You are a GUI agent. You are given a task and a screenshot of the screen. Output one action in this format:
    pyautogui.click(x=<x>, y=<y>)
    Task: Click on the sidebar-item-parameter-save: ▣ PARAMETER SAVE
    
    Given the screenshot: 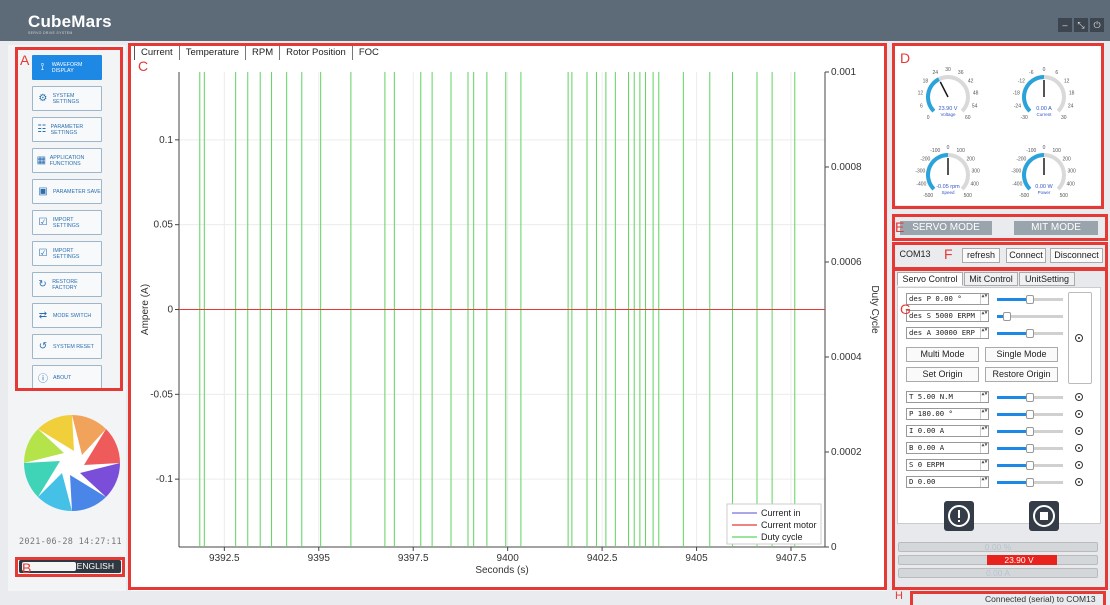 What is the action you would take?
    pyautogui.click(x=67, y=191)
    